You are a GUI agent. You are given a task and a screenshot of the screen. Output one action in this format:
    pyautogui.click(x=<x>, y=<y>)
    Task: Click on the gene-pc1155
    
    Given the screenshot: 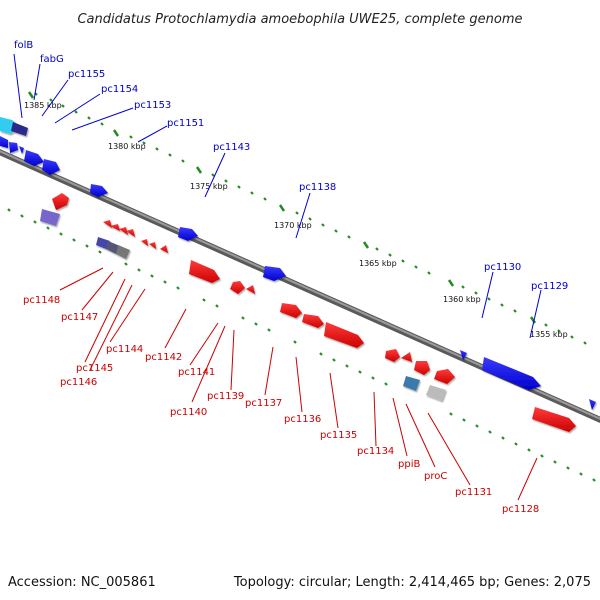 What is the action you would take?
    pyautogui.click(x=4, y=142)
    